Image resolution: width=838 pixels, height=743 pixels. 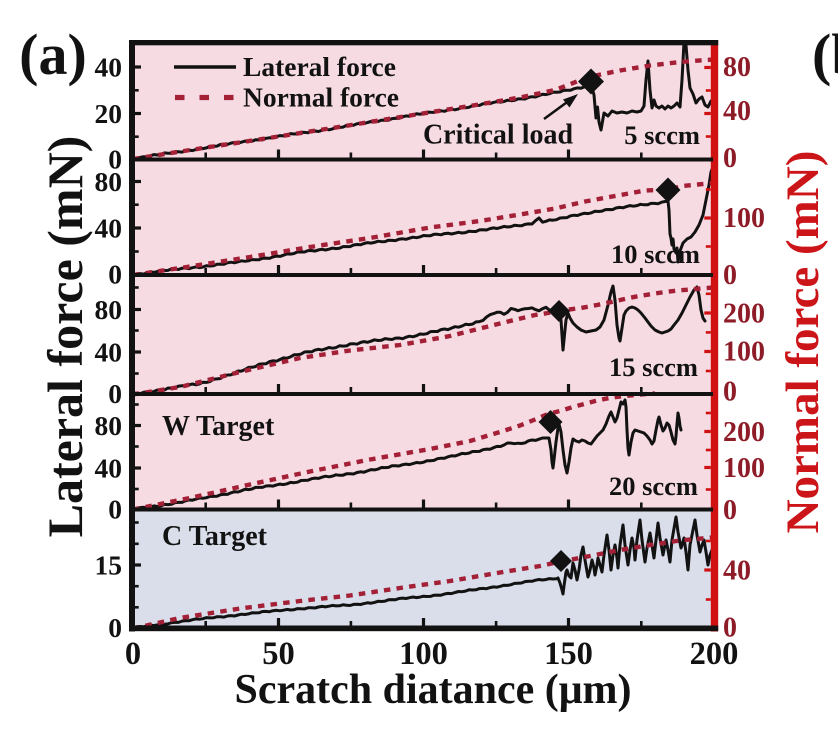 What do you see at coordinates (321, 97) in the screenshot?
I see `svg-text: Normal force` at bounding box center [321, 97].